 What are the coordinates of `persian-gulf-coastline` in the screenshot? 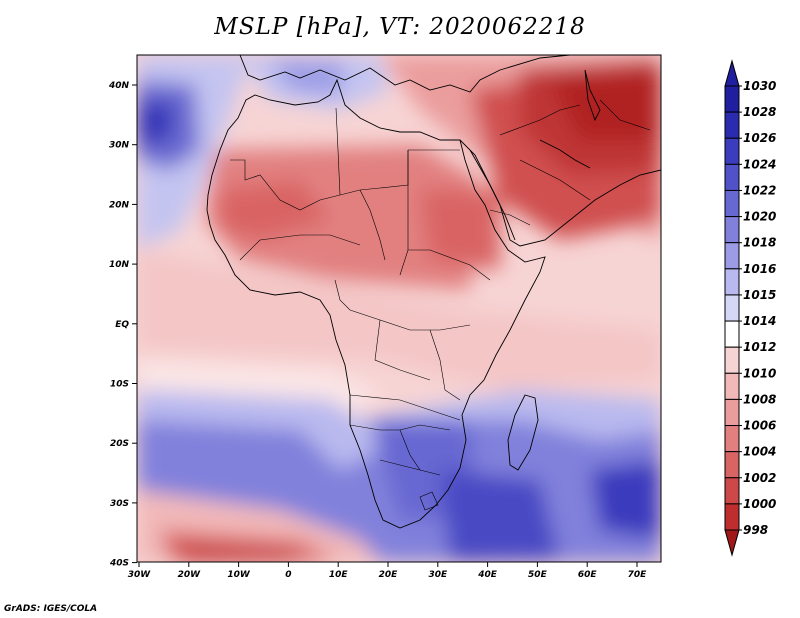 It's located at (565, 154).